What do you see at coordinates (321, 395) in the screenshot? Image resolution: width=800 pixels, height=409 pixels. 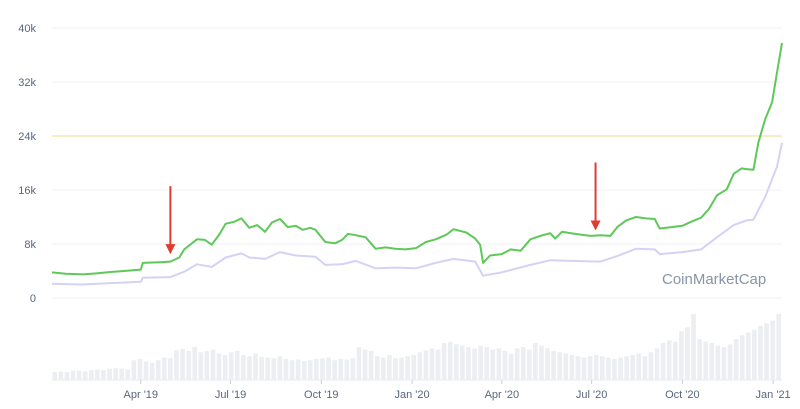 I see `x-tick-label-2: Oct '19` at bounding box center [321, 395].